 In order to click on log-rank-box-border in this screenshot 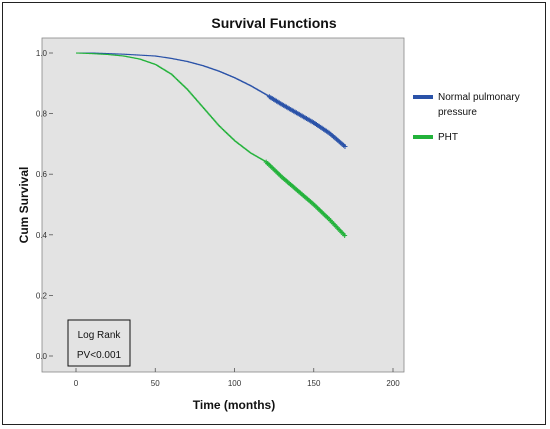, I will do `click(99, 343)`.